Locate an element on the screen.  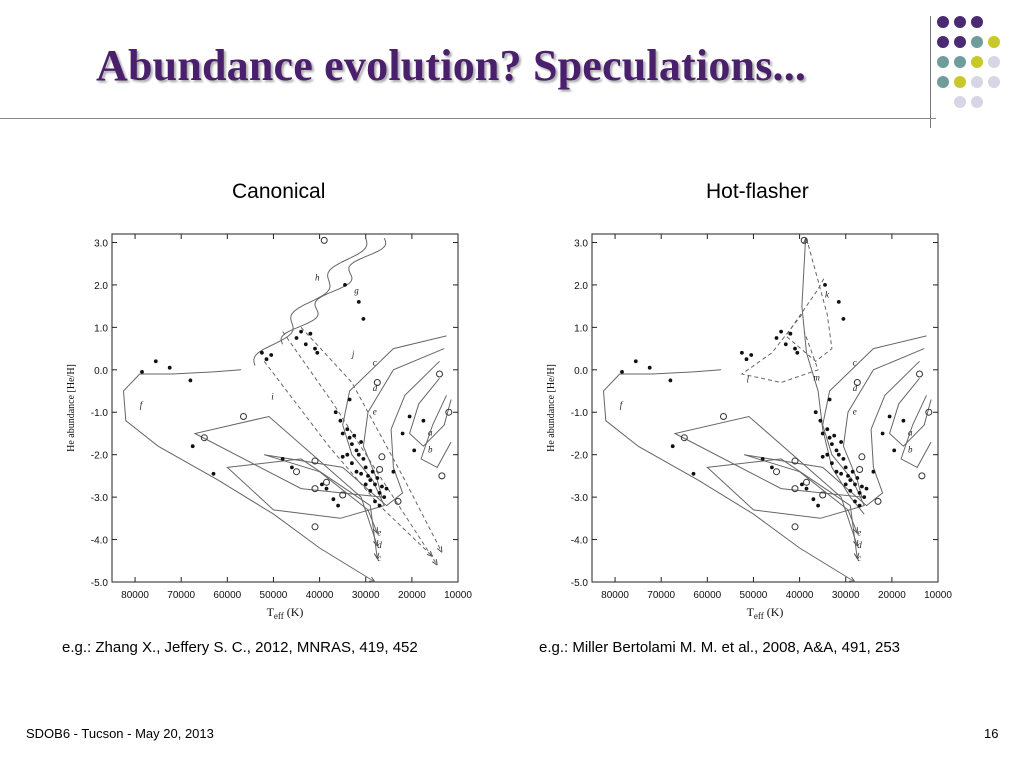
track-label: c is located at coordinates (859, 558).